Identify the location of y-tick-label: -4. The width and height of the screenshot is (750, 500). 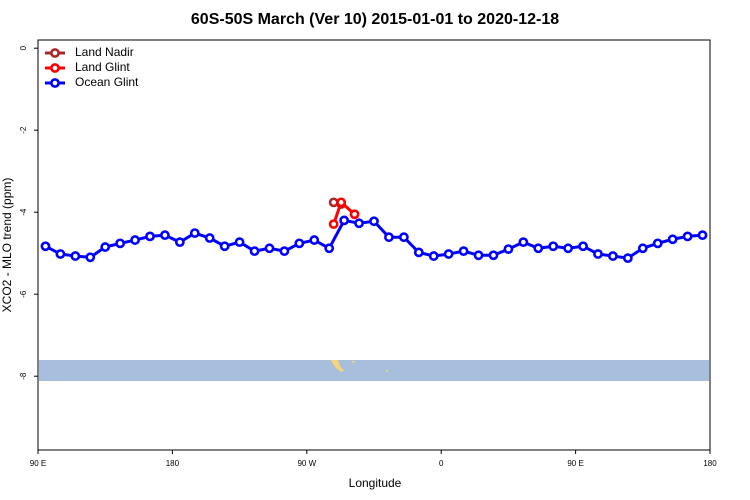
(23, 212).